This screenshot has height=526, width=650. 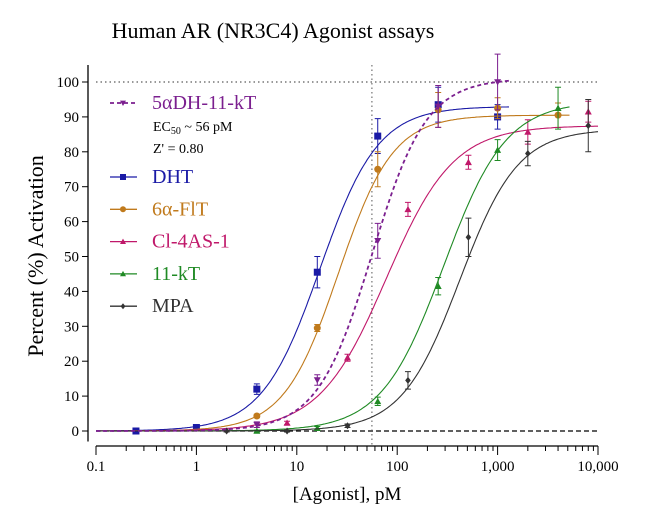 I want to click on y-tick-label: 20, so click(x=71, y=362).